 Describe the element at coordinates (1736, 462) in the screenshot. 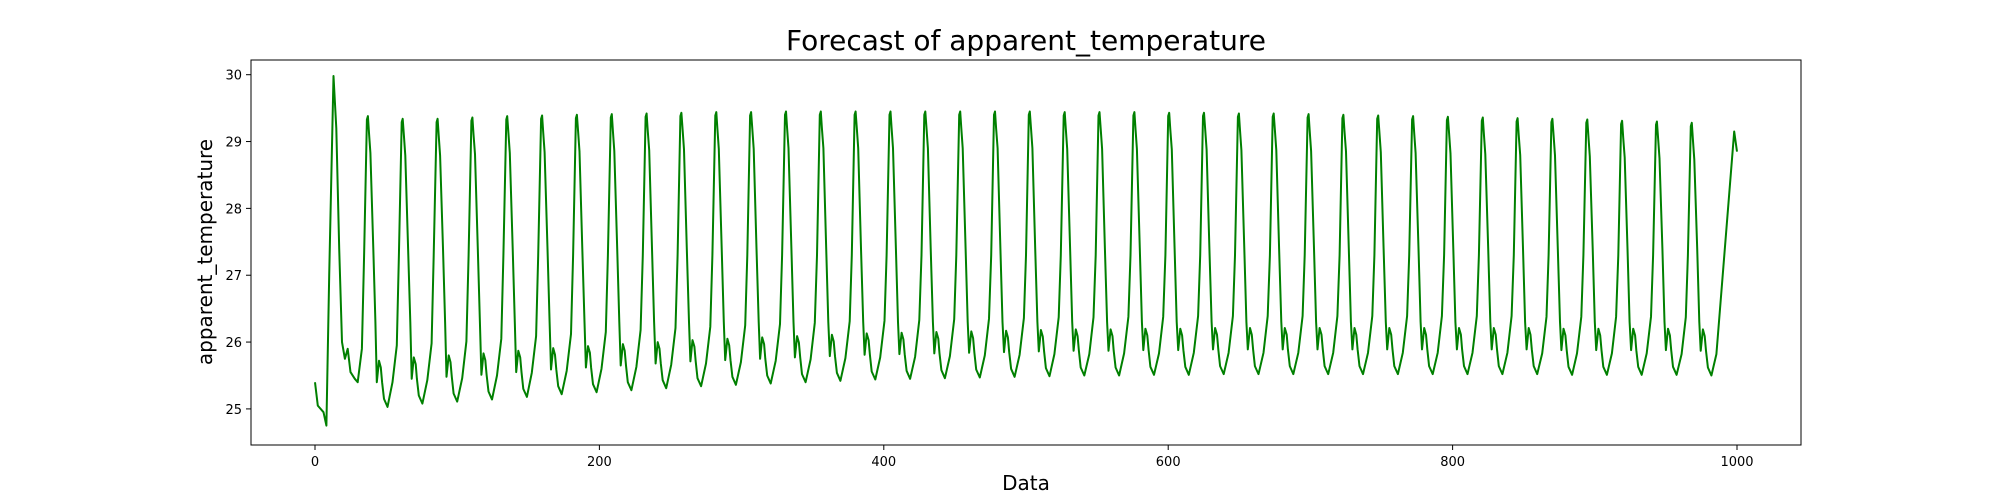

I see `x-tick-label: 1000` at that location.